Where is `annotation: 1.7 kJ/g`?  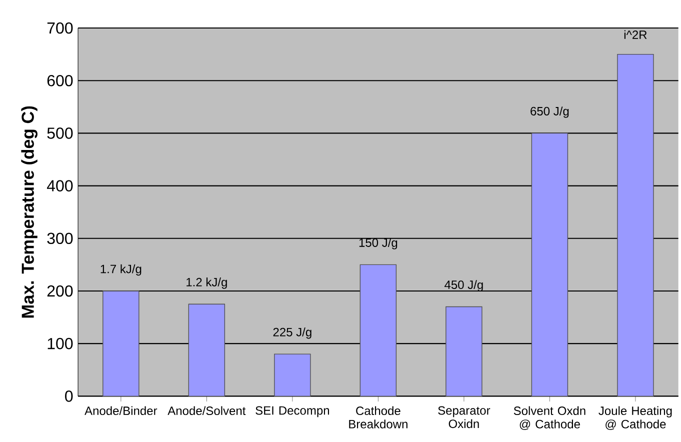
annotation: 1.7 kJ/g is located at coordinates (121, 270).